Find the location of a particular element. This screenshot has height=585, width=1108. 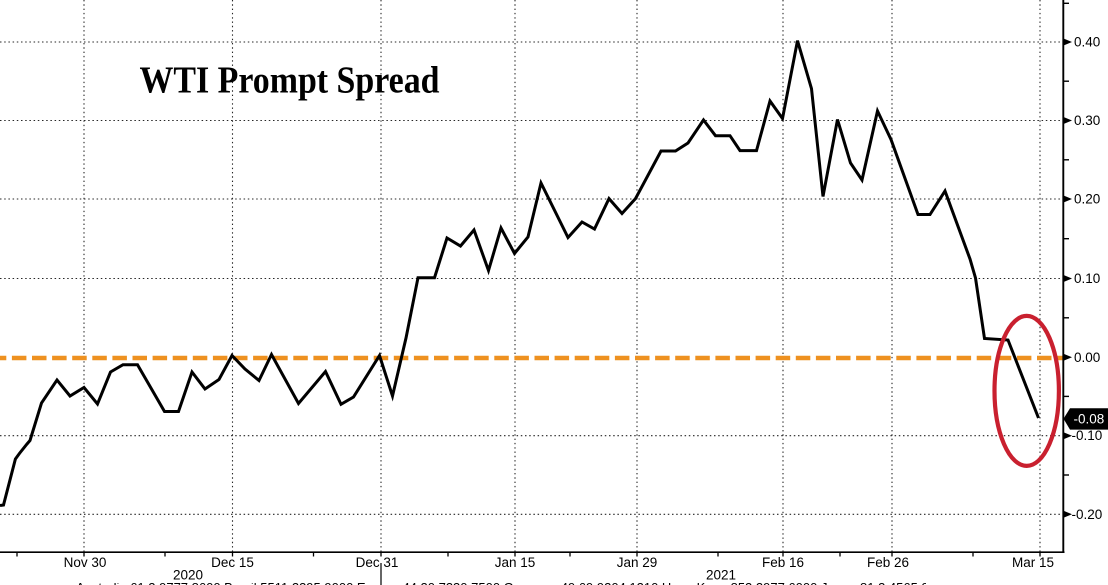

svg-text: 0.00 is located at coordinates (1087, 357).